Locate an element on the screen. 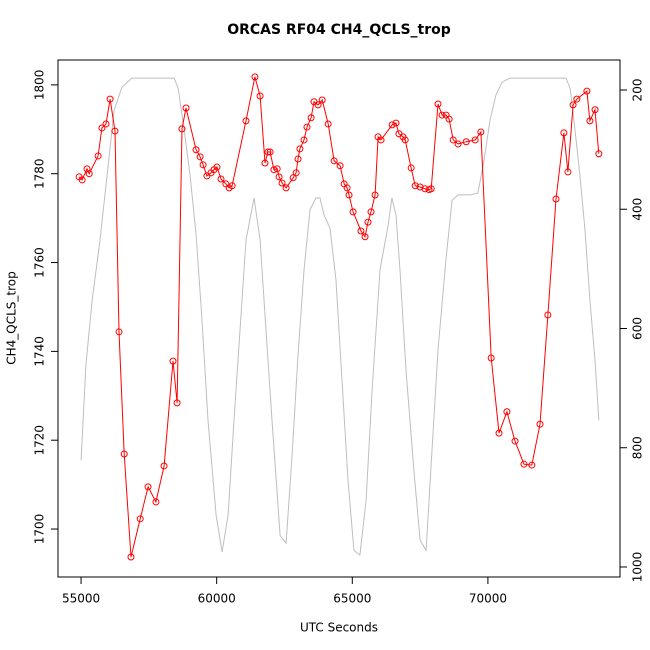 Image resolution: width=650 pixels, height=650 pixels. y-tick-label: 1700 is located at coordinates (40, 529).